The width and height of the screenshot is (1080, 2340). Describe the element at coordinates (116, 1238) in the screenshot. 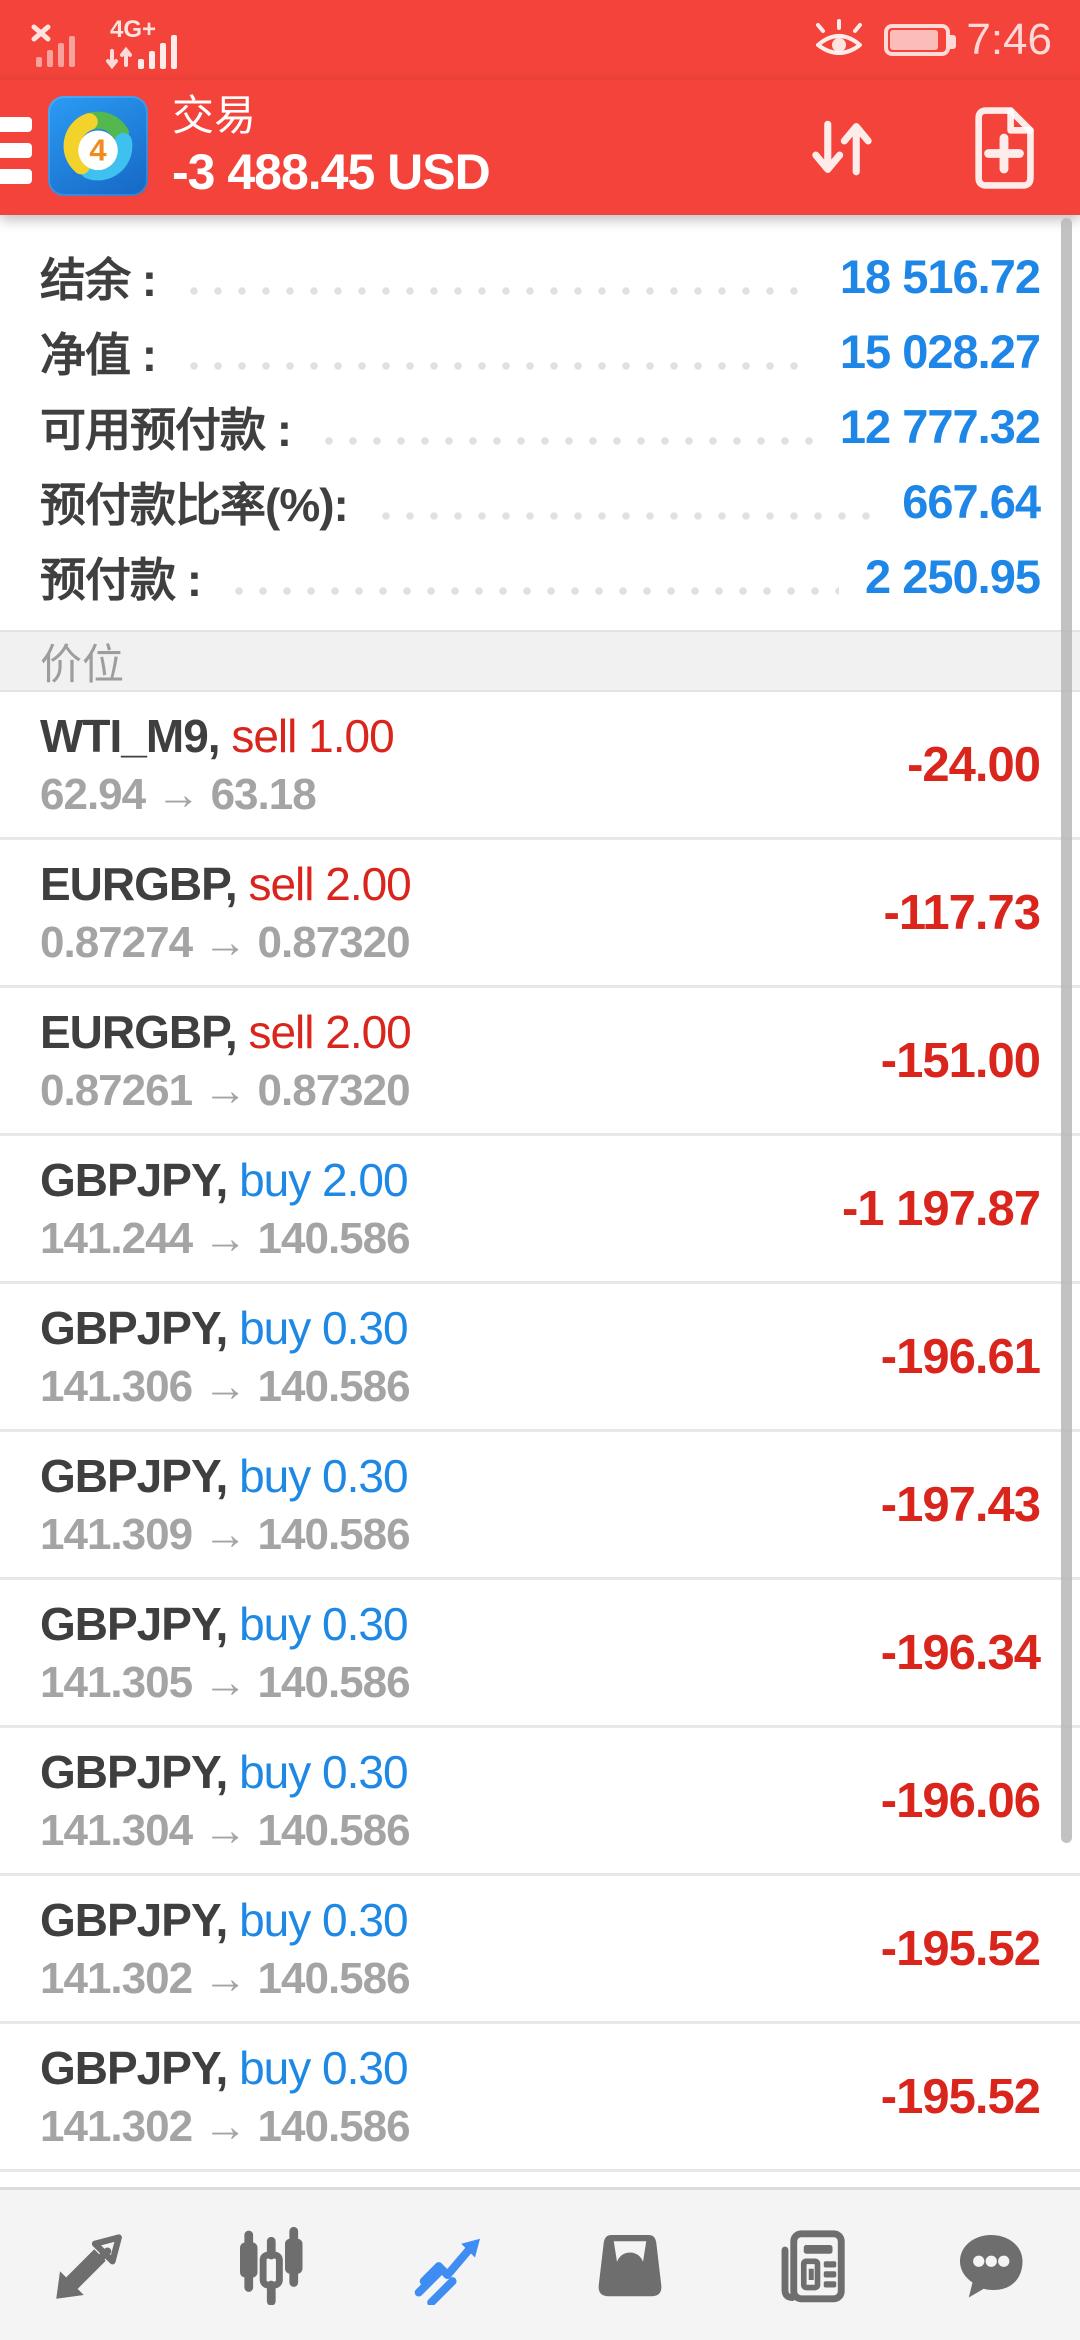

I see `position-open-price: 141.244` at that location.